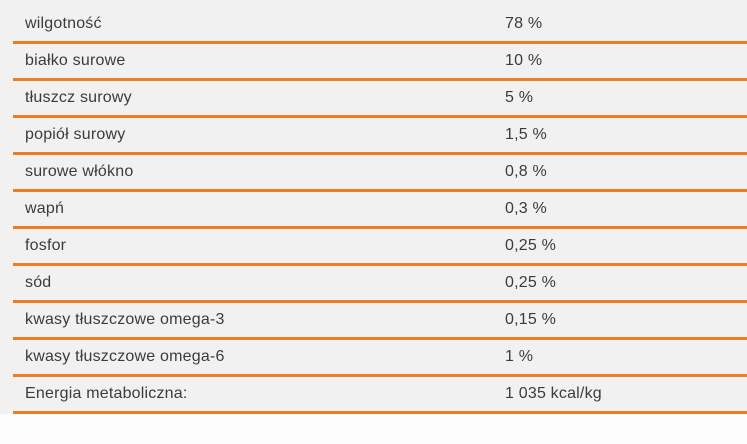 The image size is (747, 444). Describe the element at coordinates (526, 171) in the screenshot. I see `nutrient-value: 0,8 %` at that location.